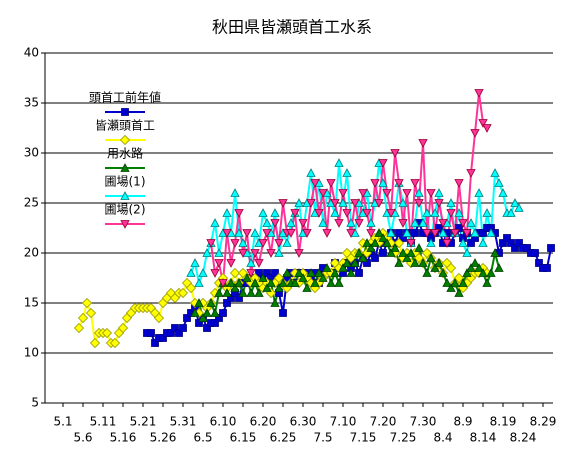 The height and width of the screenshot is (457, 584). Describe the element at coordinates (343, 422) in the screenshot. I see `x-tick-label: 7.10` at that location.